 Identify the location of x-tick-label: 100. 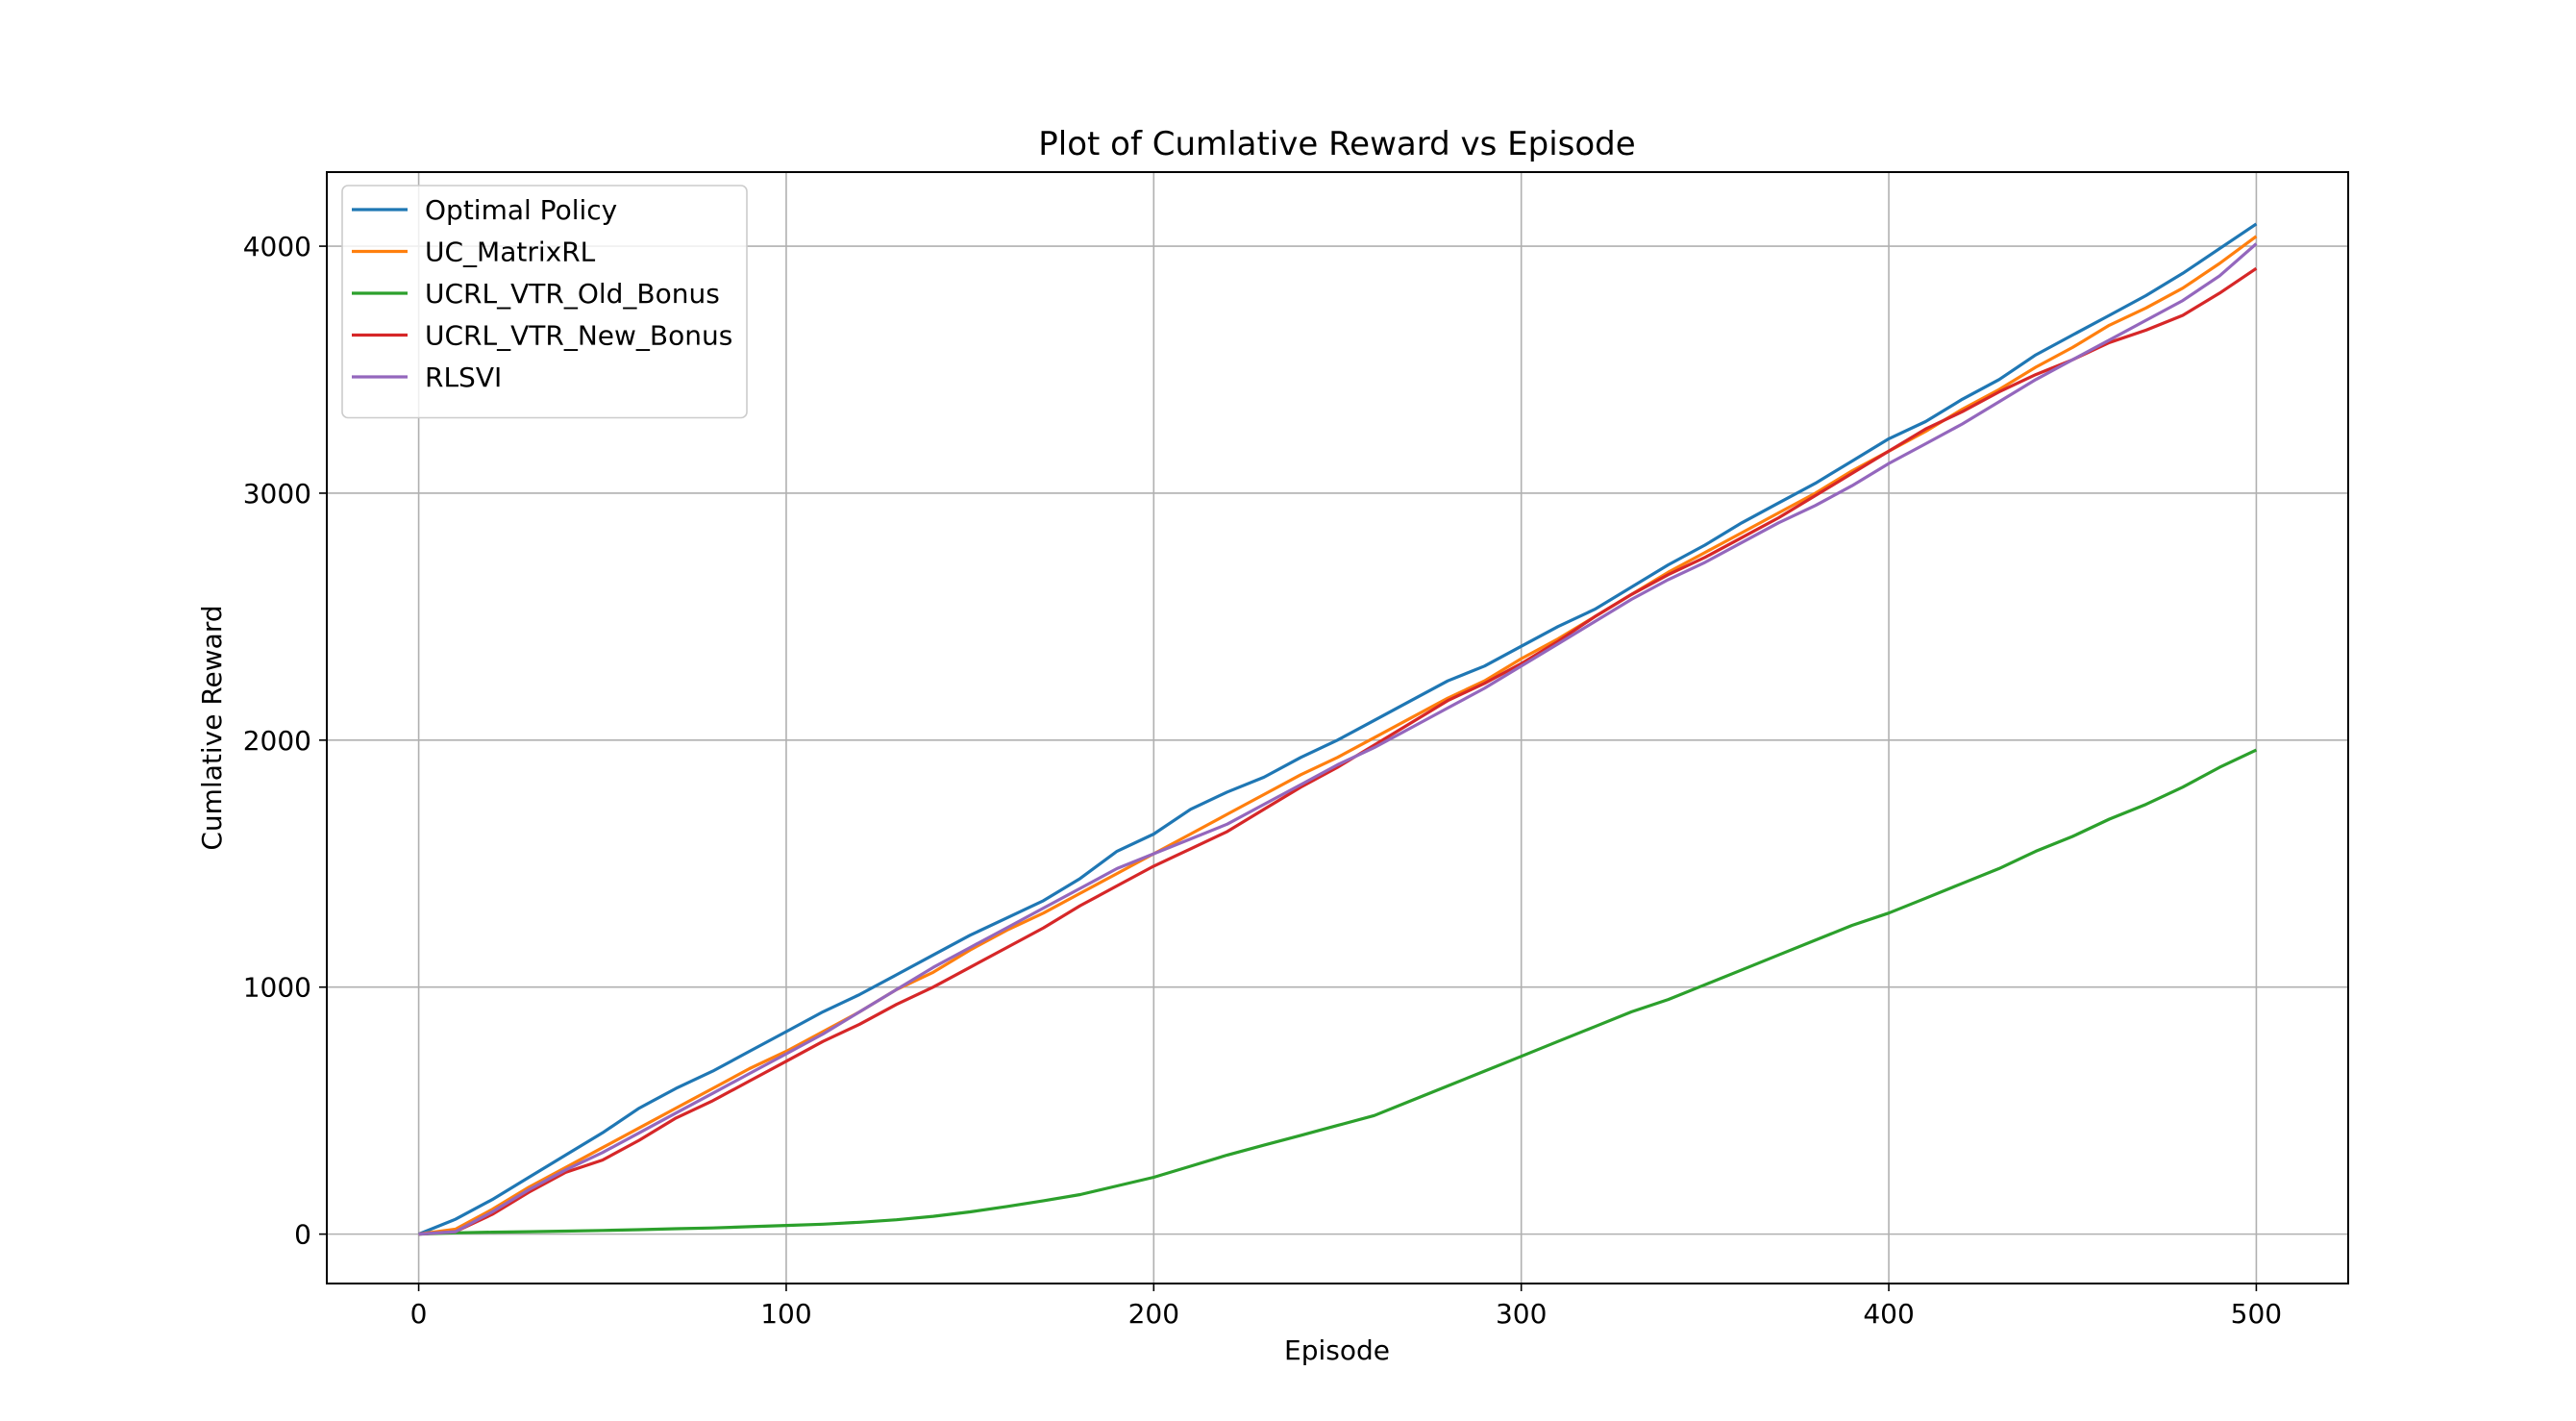
(785, 1314).